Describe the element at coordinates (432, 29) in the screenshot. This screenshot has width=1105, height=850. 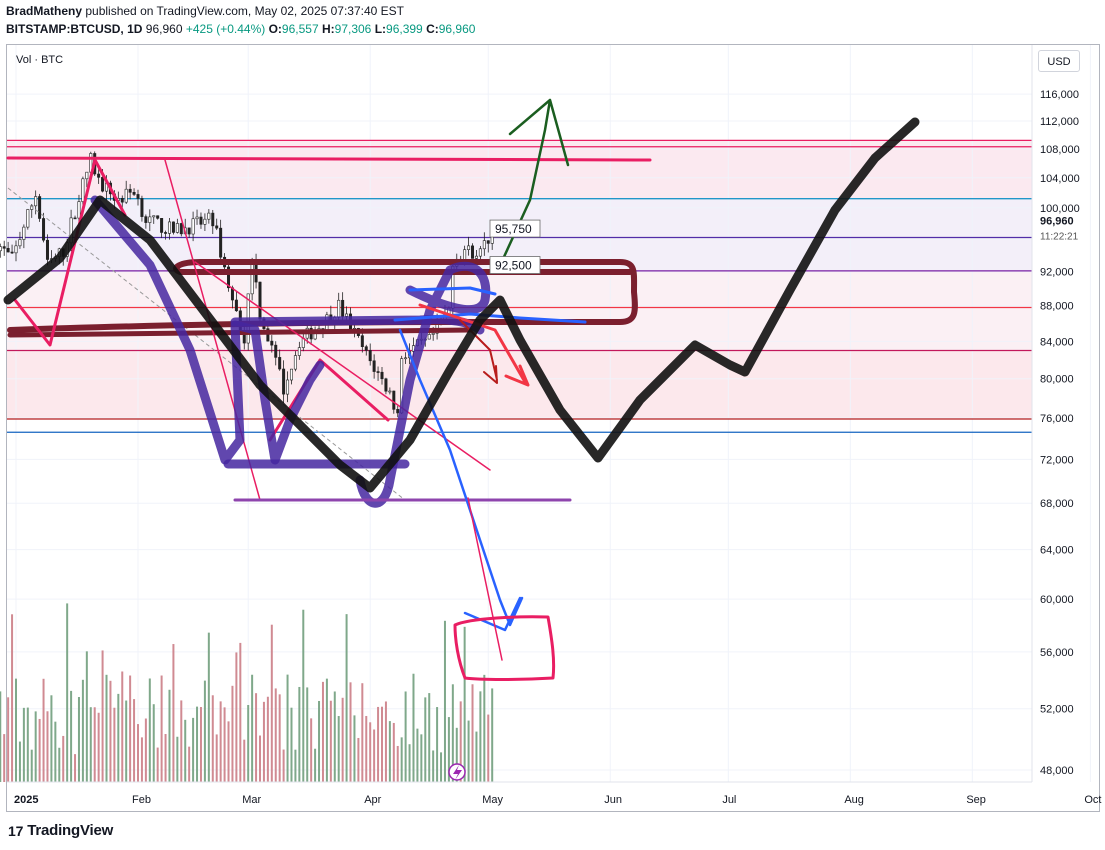
I see `close-label: C:` at that location.